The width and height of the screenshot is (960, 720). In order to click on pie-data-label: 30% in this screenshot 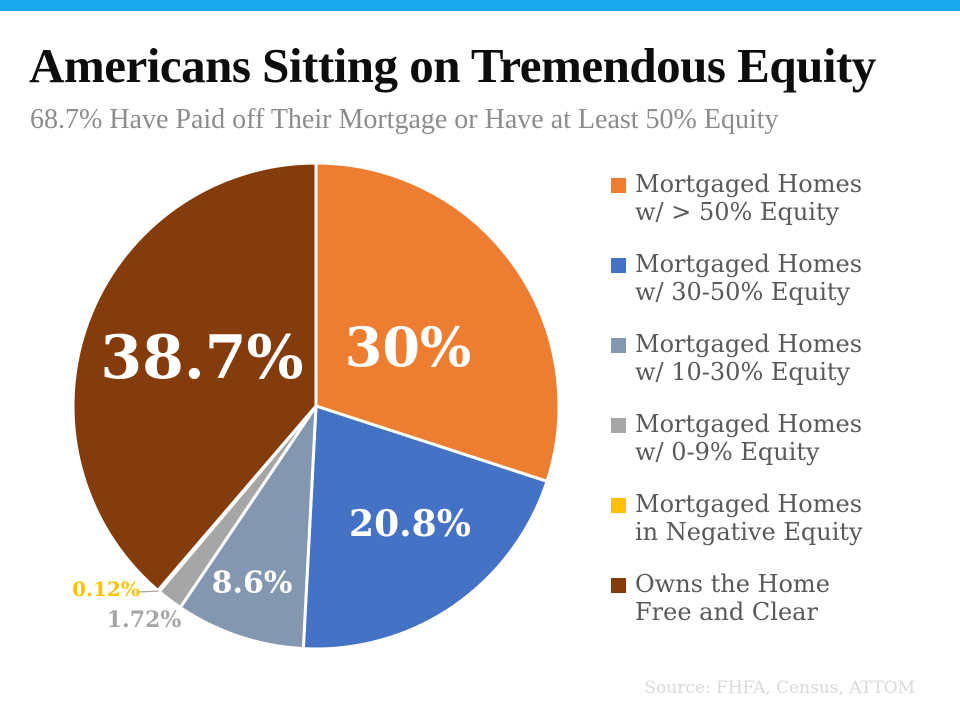, I will do `click(408, 347)`.